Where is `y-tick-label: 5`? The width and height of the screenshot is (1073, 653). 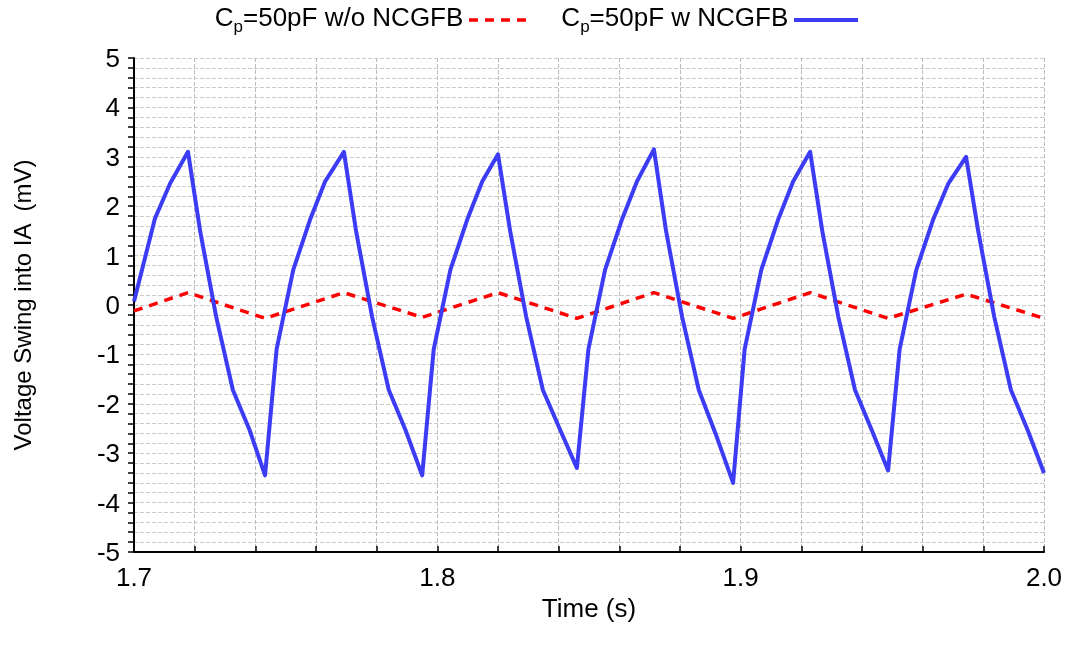
y-tick-label: 5 is located at coordinates (112, 58).